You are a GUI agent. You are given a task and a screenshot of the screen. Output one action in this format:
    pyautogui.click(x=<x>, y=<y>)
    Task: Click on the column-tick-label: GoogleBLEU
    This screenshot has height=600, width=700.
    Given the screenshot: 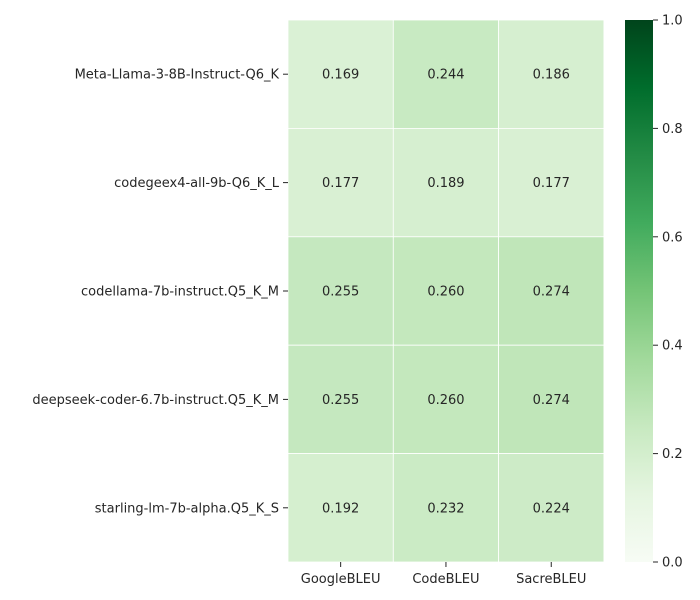 What is the action you would take?
    pyautogui.click(x=341, y=579)
    